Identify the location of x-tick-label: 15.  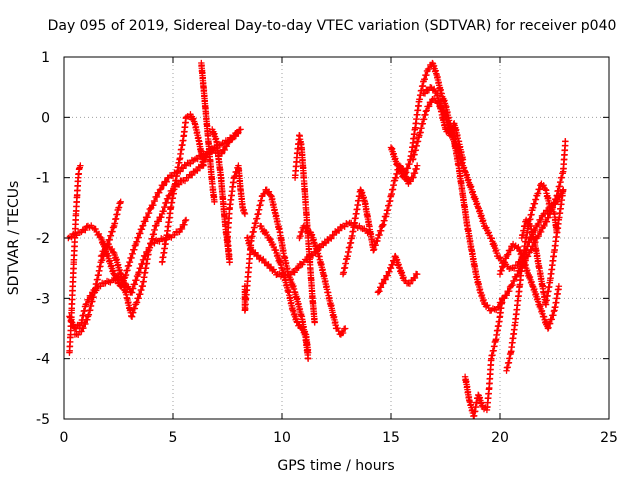
(391, 438).